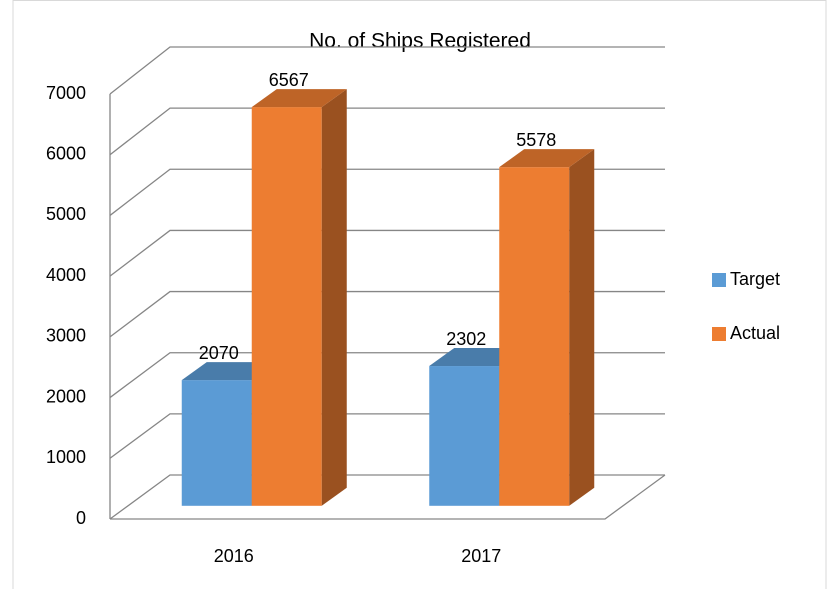  I want to click on y-tick-label: 5000, so click(66, 214).